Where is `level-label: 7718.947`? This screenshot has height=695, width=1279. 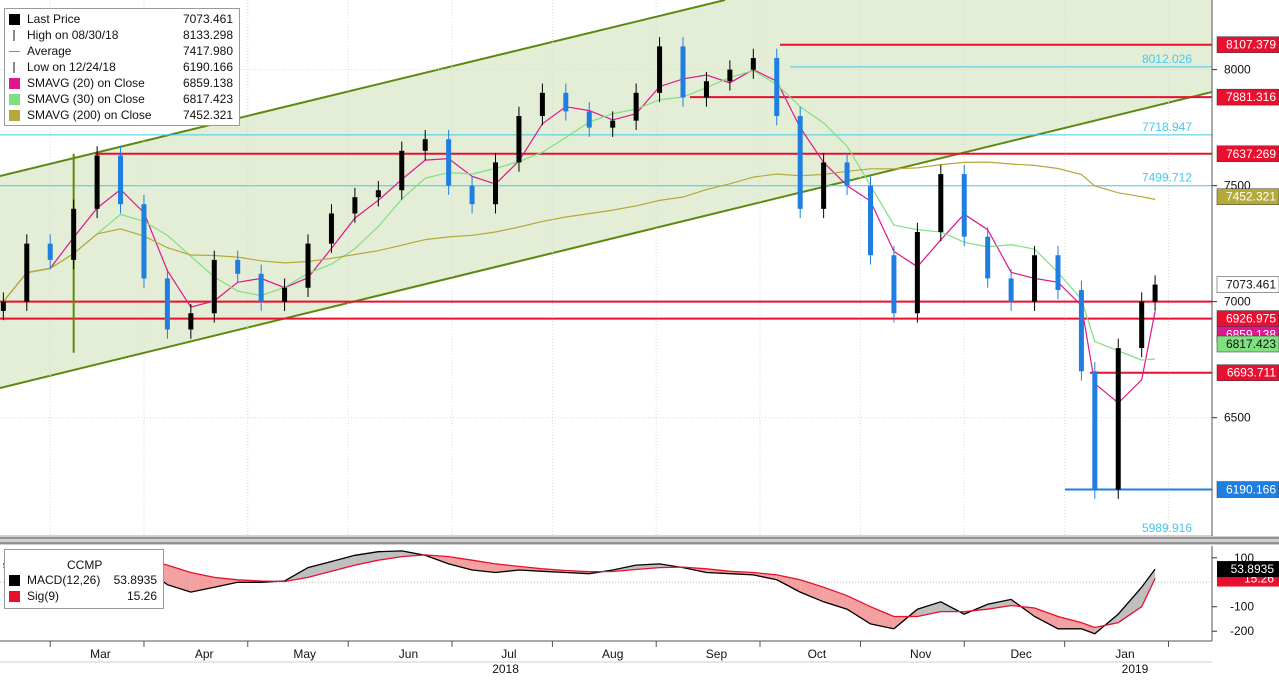 level-label: 7718.947 is located at coordinates (1167, 127).